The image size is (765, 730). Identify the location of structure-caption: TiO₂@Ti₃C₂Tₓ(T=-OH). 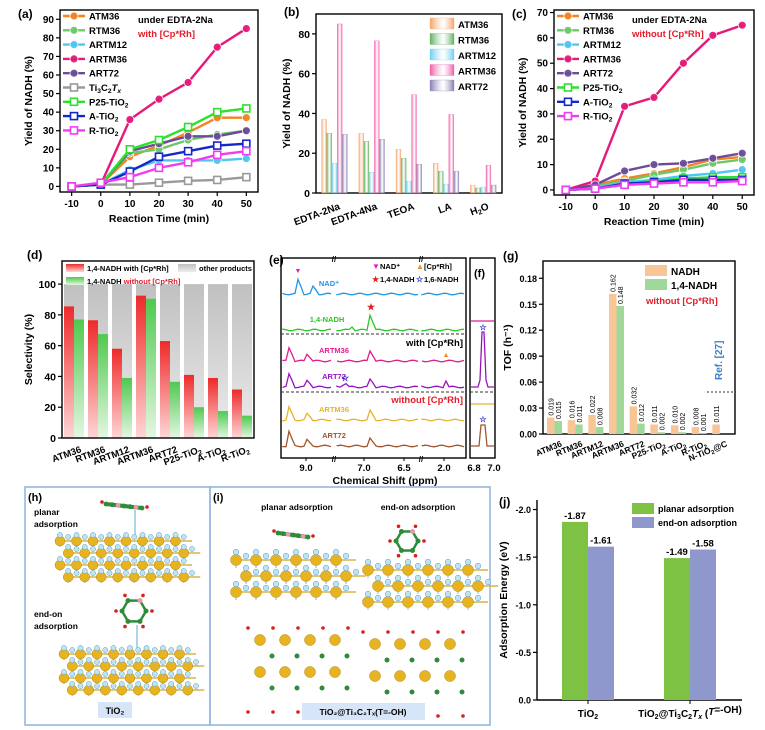
(362, 712).